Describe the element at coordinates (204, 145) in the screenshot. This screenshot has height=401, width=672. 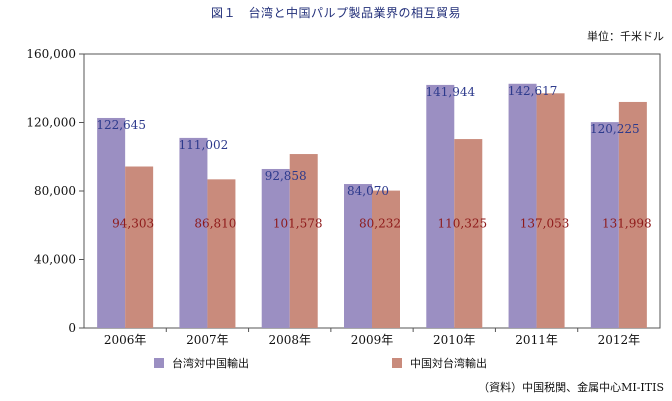
I see `data-label-taiwan-export: 111,002` at that location.